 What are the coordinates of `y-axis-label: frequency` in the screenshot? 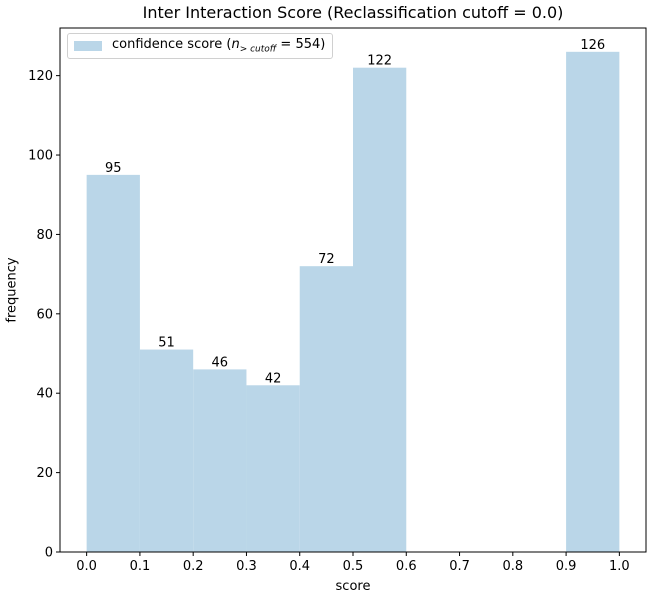 It's located at (12, 290).